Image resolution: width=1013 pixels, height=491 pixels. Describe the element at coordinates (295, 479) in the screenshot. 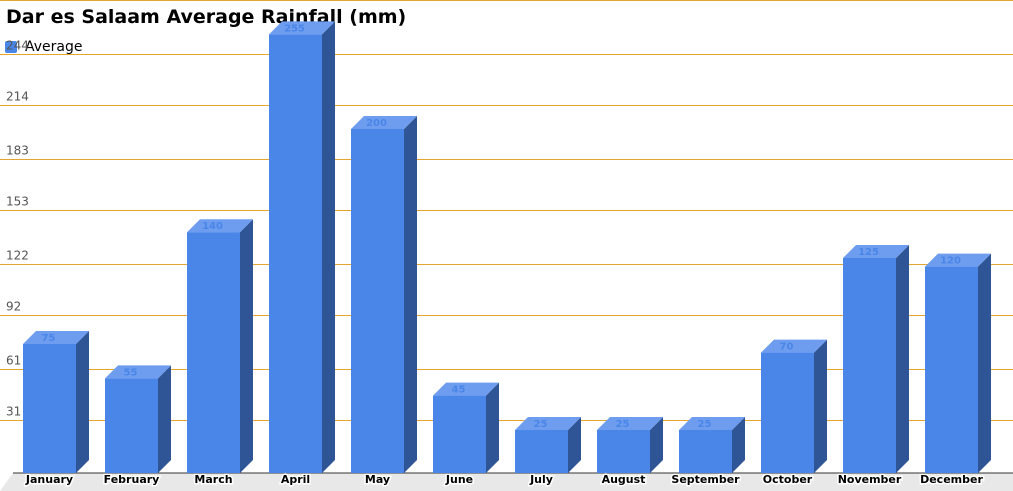

I see `x-tick-label: April` at that location.